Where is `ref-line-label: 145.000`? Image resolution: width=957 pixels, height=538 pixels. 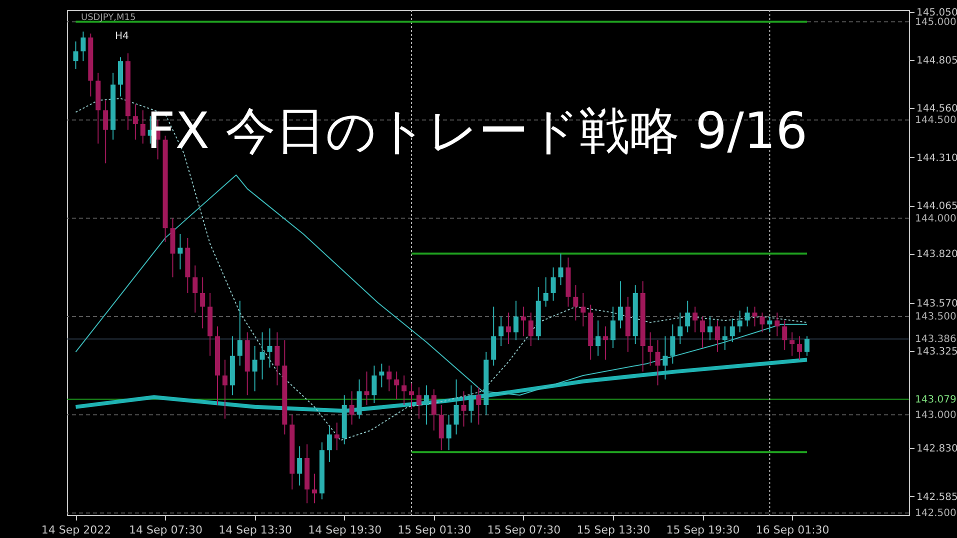
ref-line-label: 145.000 is located at coordinates (935, 22).